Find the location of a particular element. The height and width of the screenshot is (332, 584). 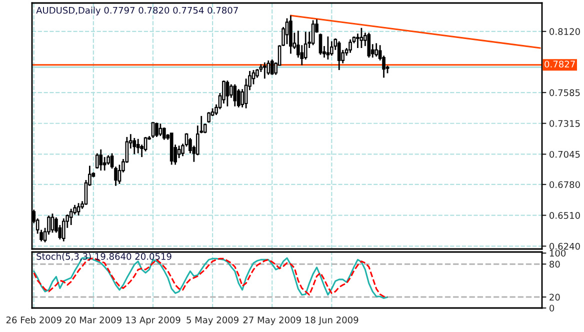

x-tick-label: 27 May 2009 is located at coordinates (272, 321).